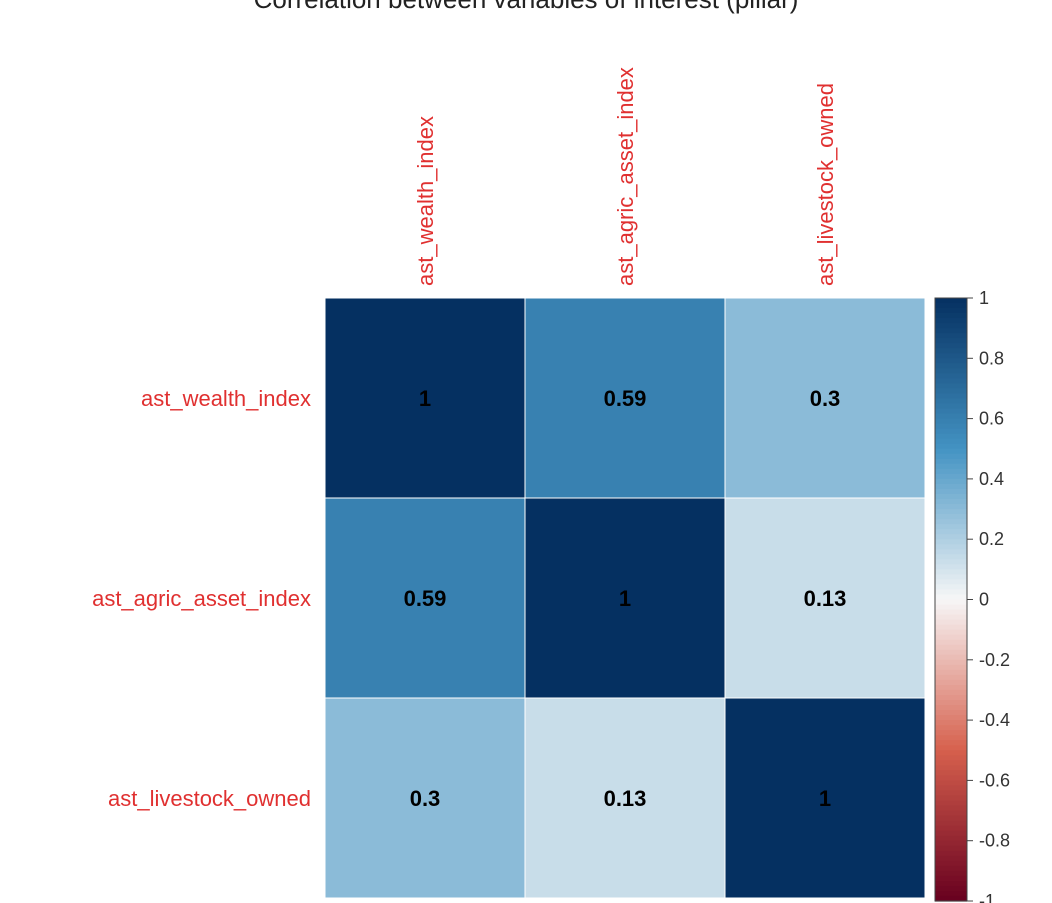 This screenshot has height=903, width=1052. Describe the element at coordinates (994, 660) in the screenshot. I see `legend-tick-label: -0.2` at that location.